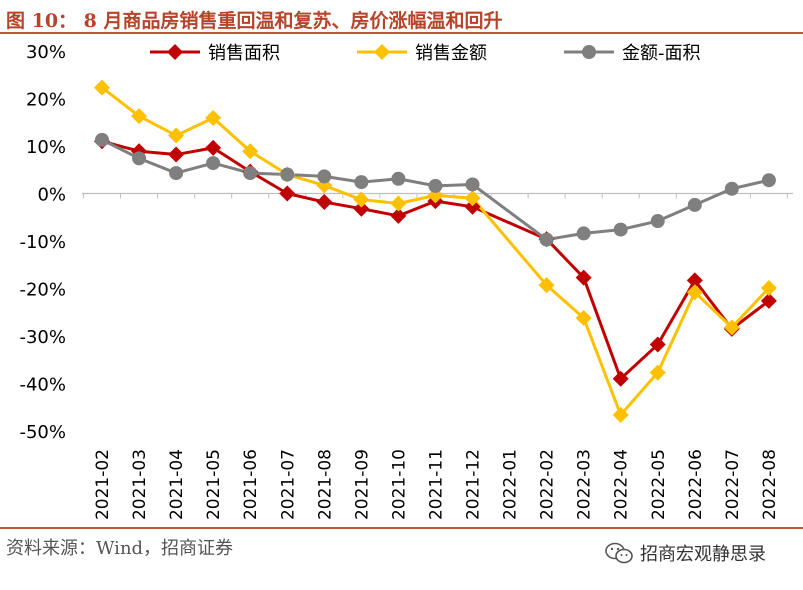 The image size is (803, 590). Describe the element at coordinates (589, 52) in the screenshot. I see `legend-marker-diff` at that location.